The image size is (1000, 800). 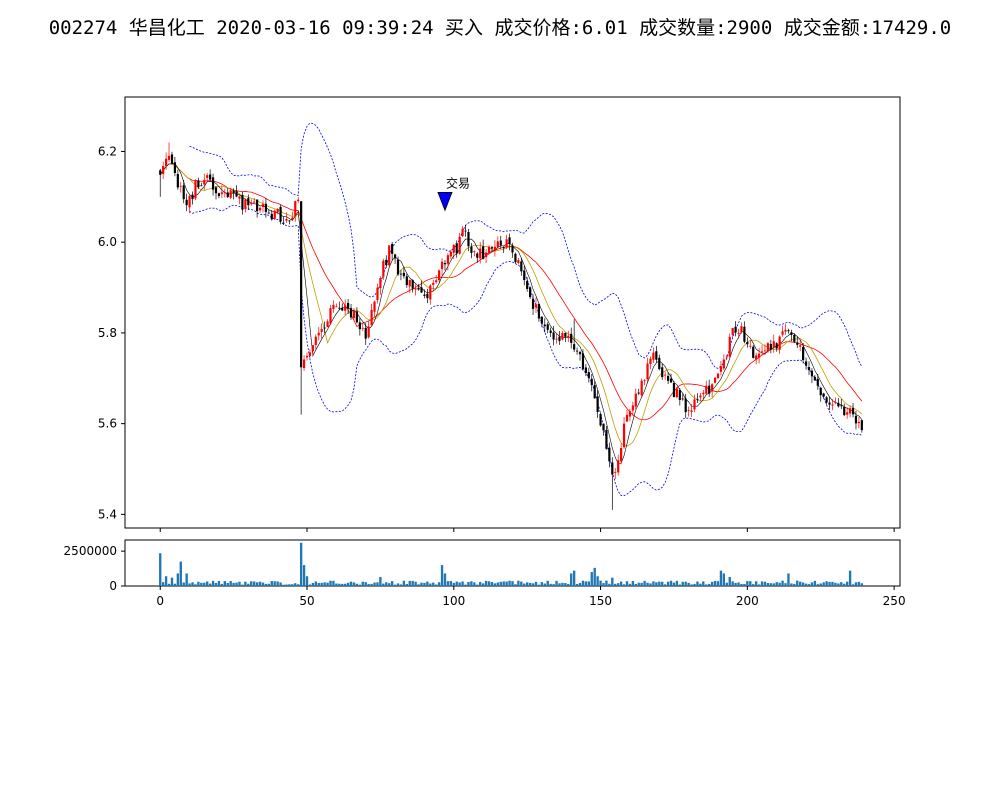 I want to click on volume-x-ticks: 0 50 100 150 200 250, so click(x=531, y=597).